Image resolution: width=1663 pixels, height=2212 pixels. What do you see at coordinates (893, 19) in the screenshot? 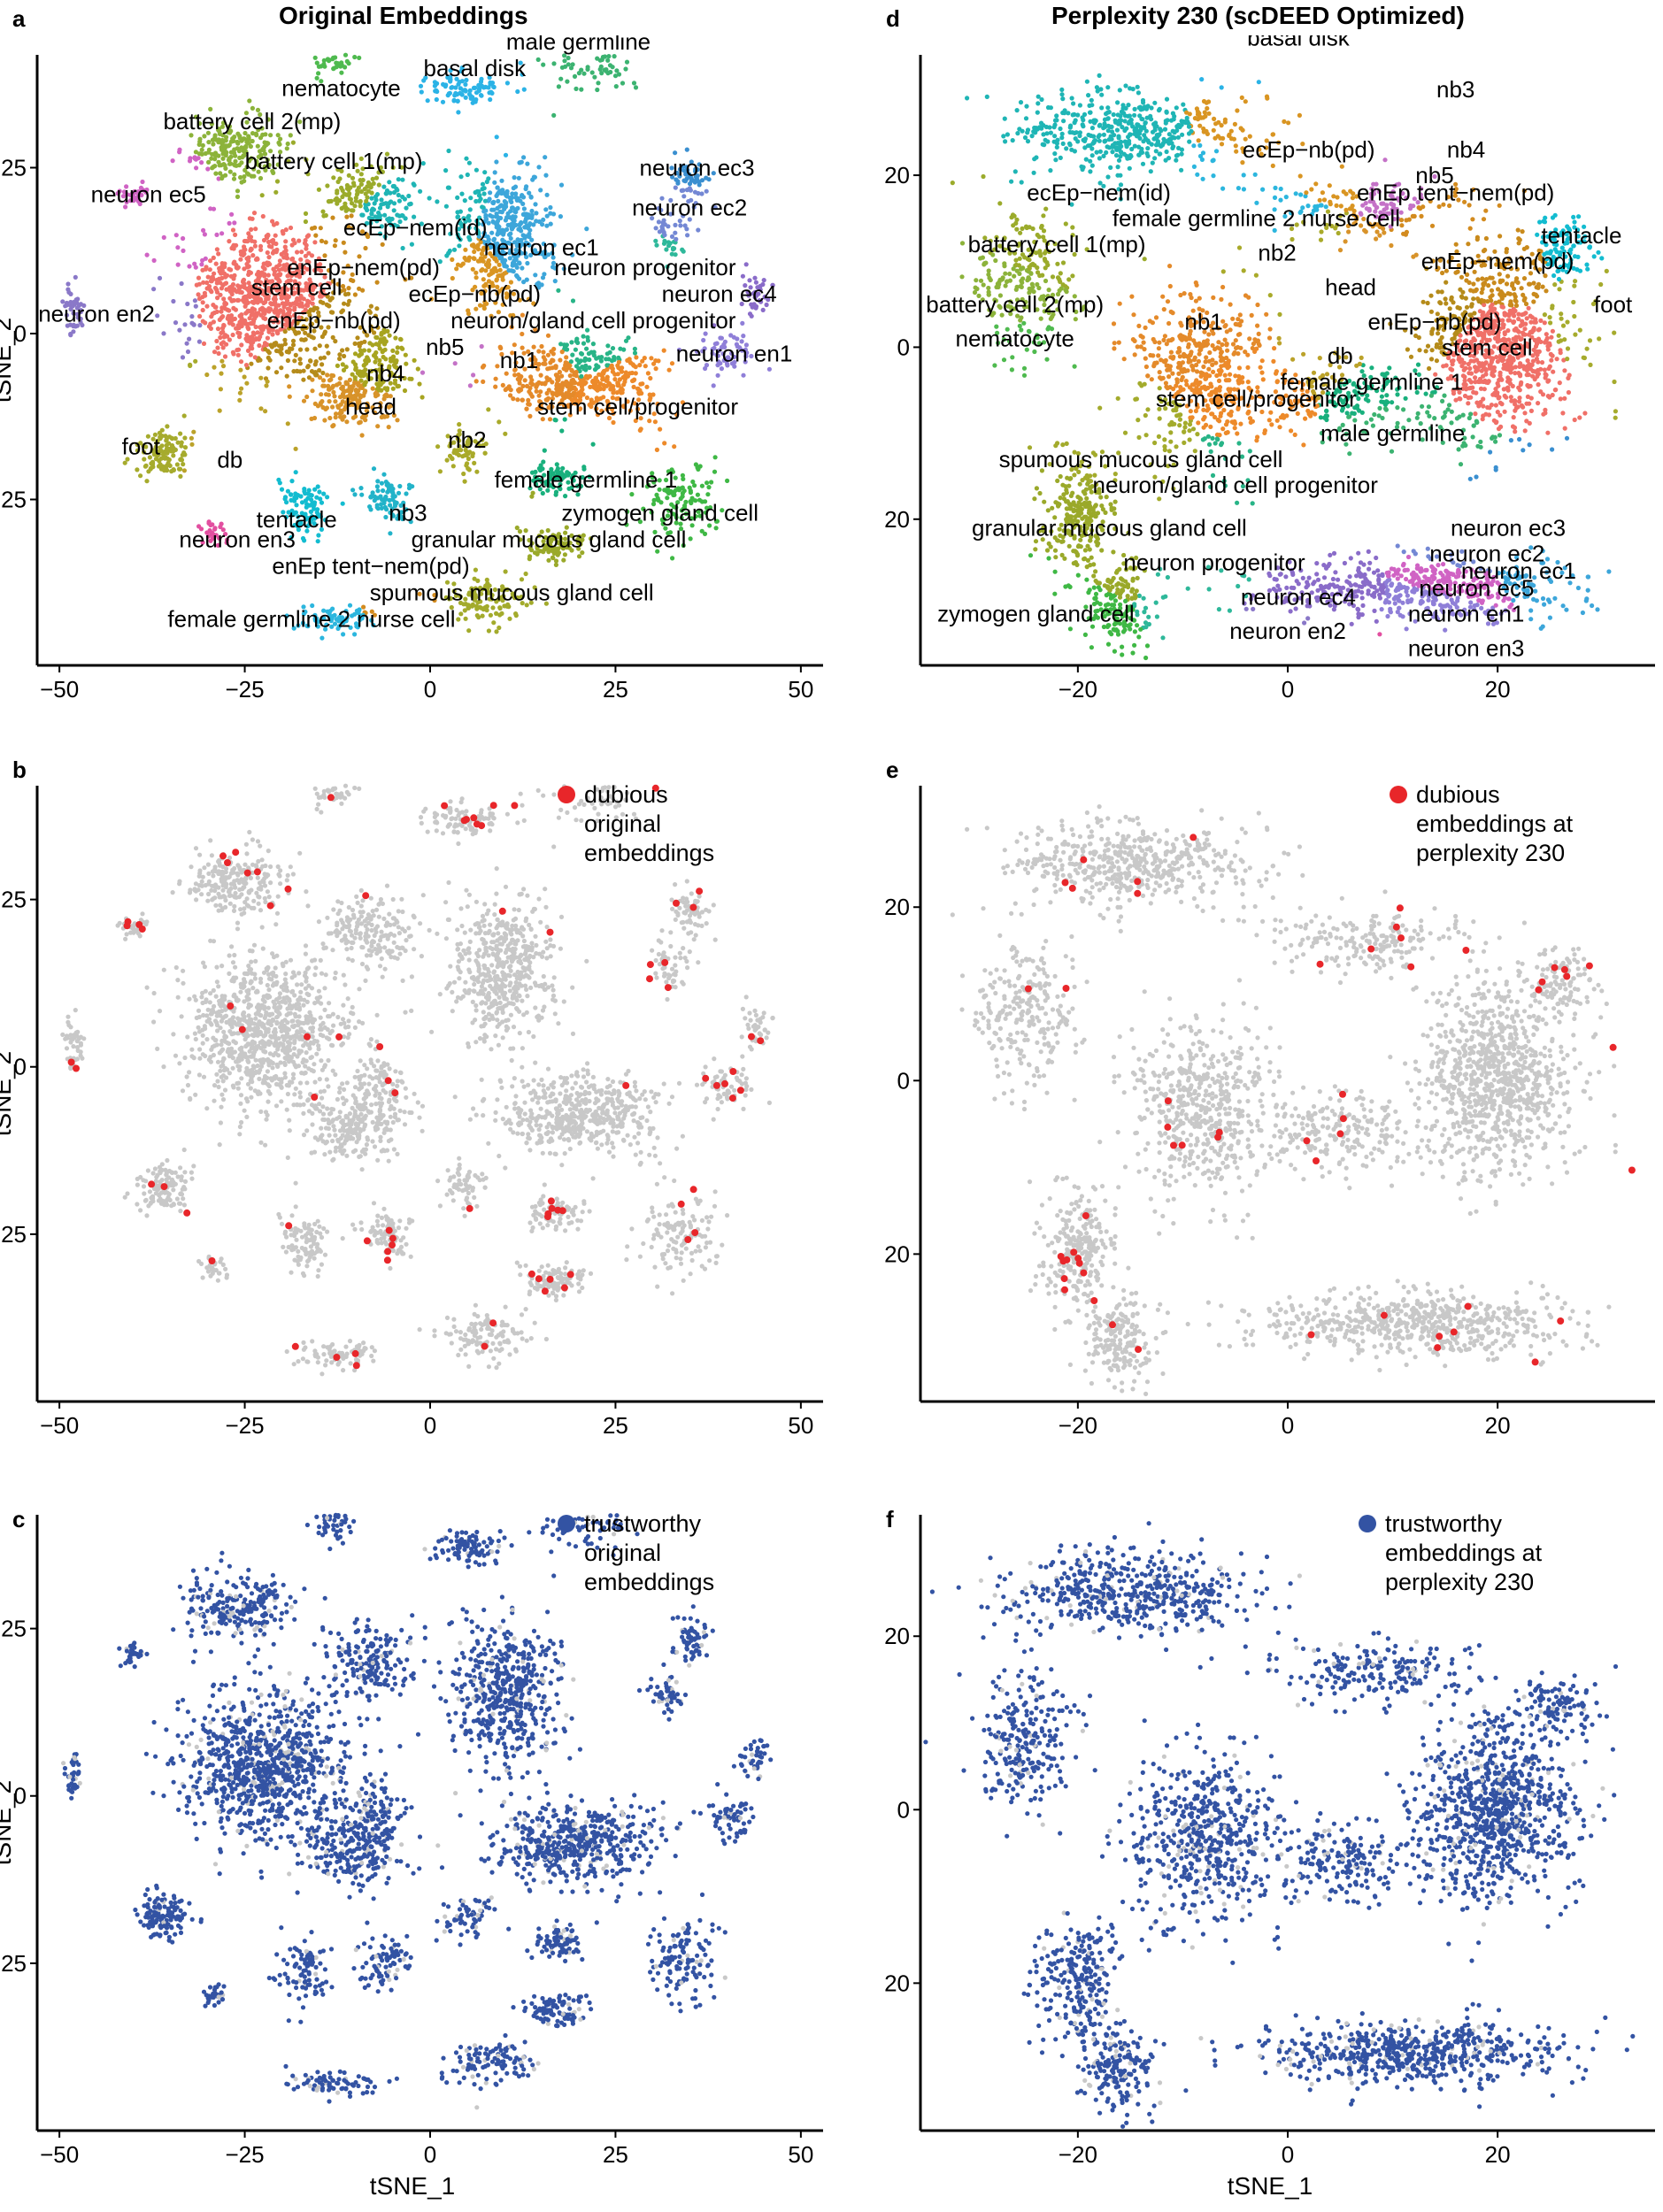
I see `panel-letter-d: d` at bounding box center [893, 19].